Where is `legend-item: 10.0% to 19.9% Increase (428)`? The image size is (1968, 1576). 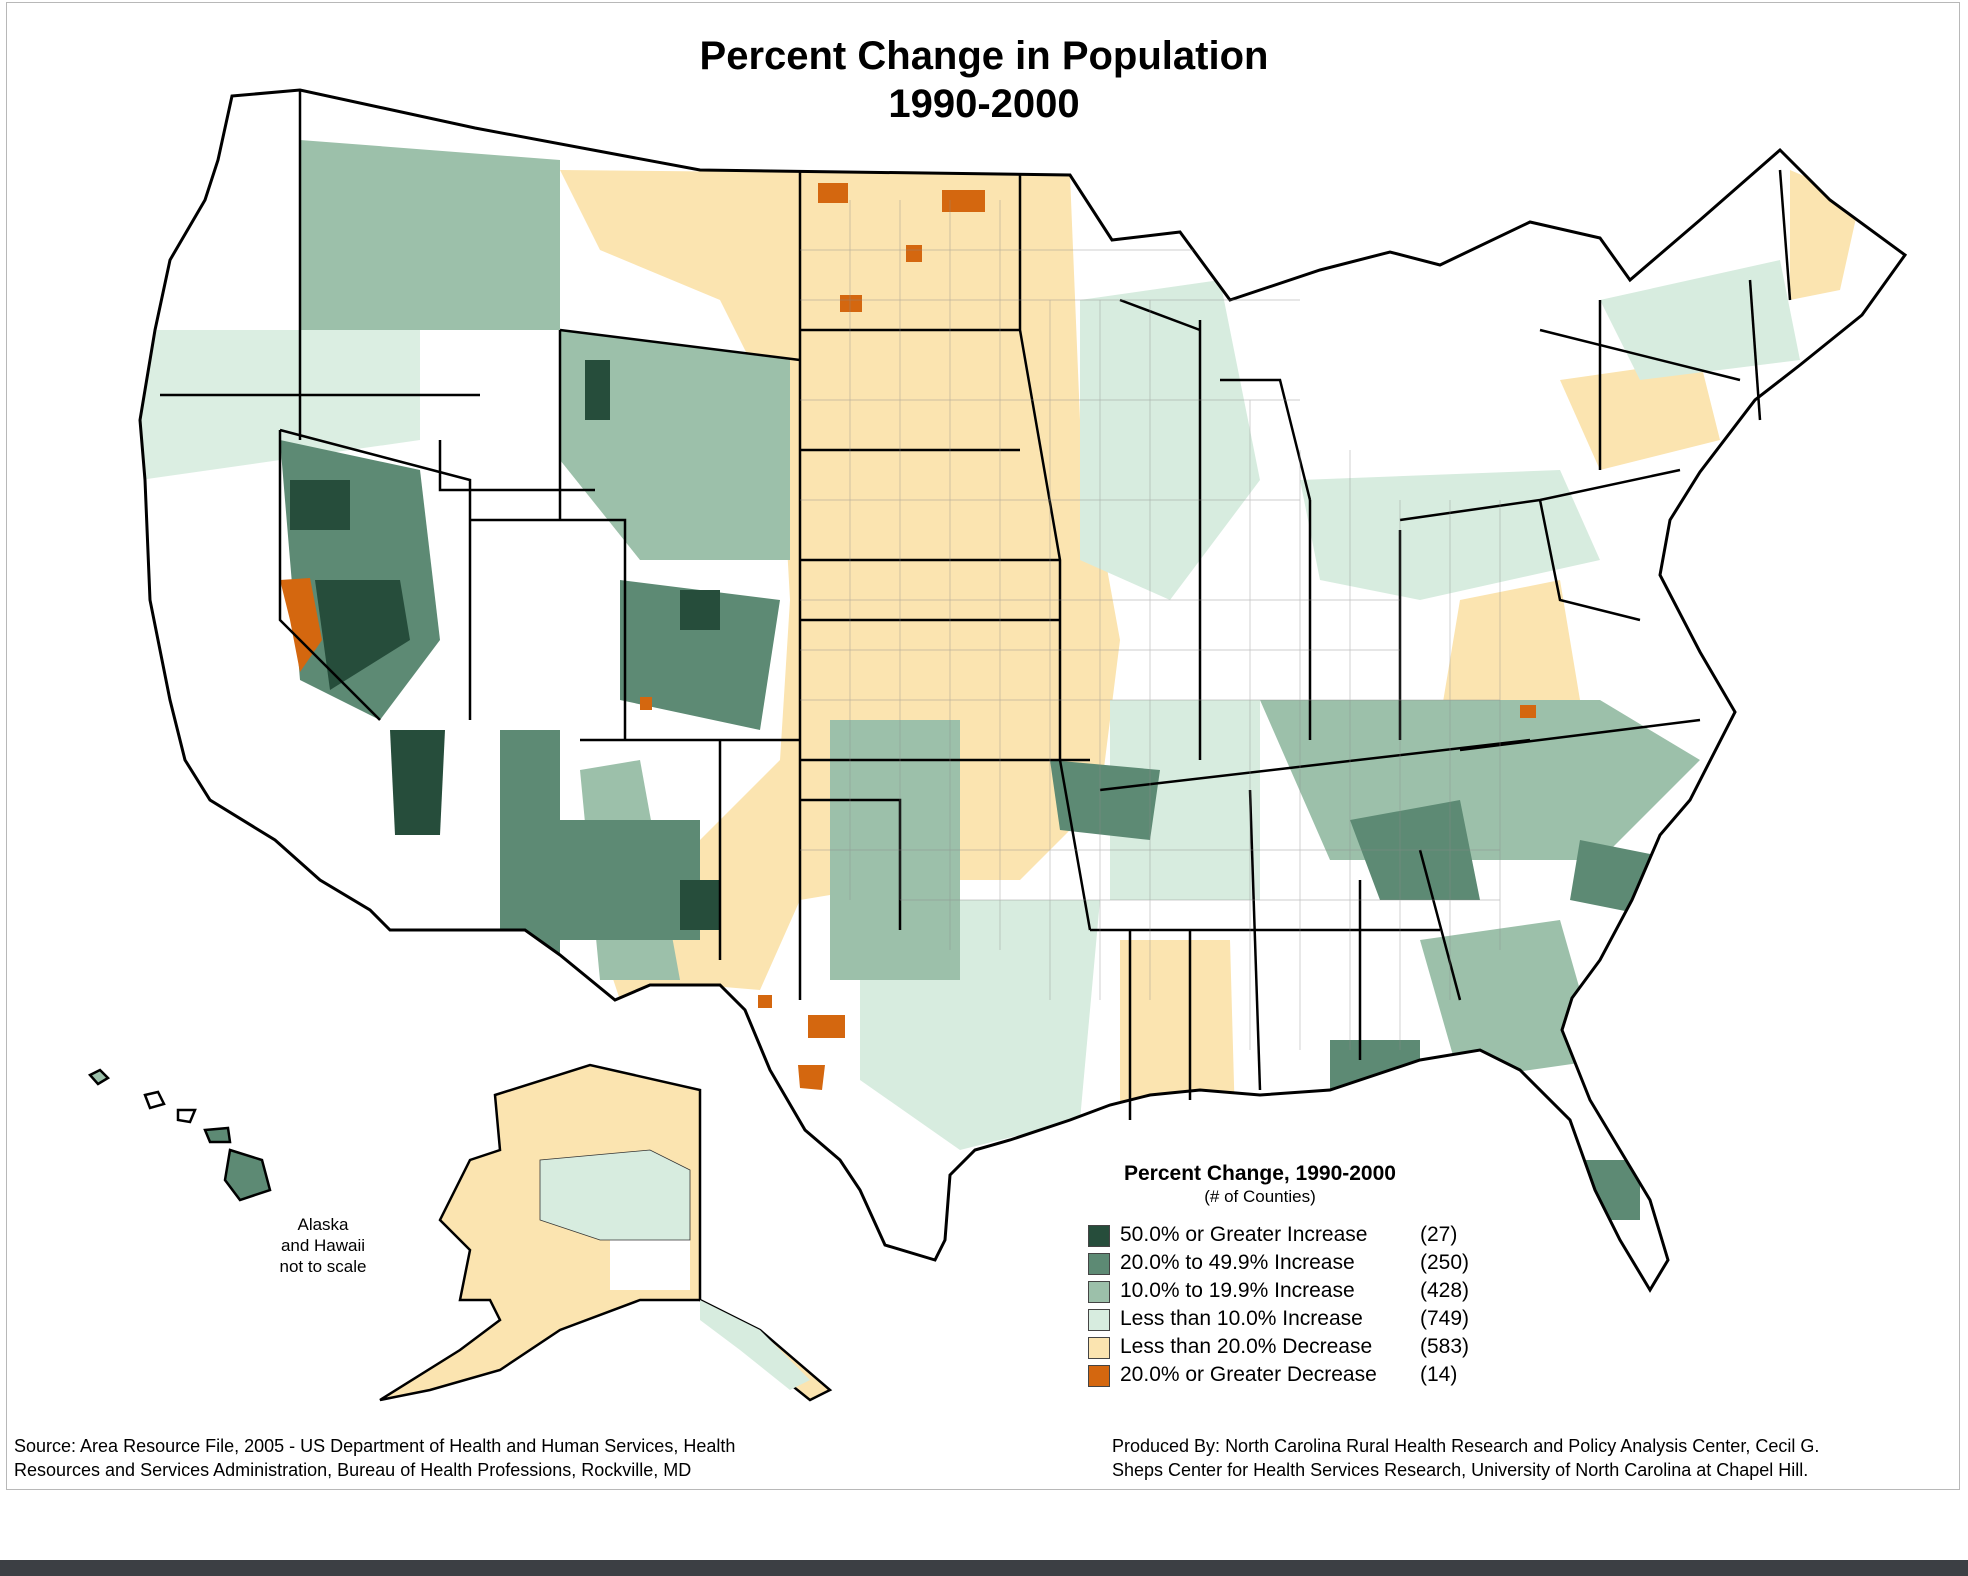 legend-item: 10.0% to 19.9% Increase (428) is located at coordinates (1300, 1292).